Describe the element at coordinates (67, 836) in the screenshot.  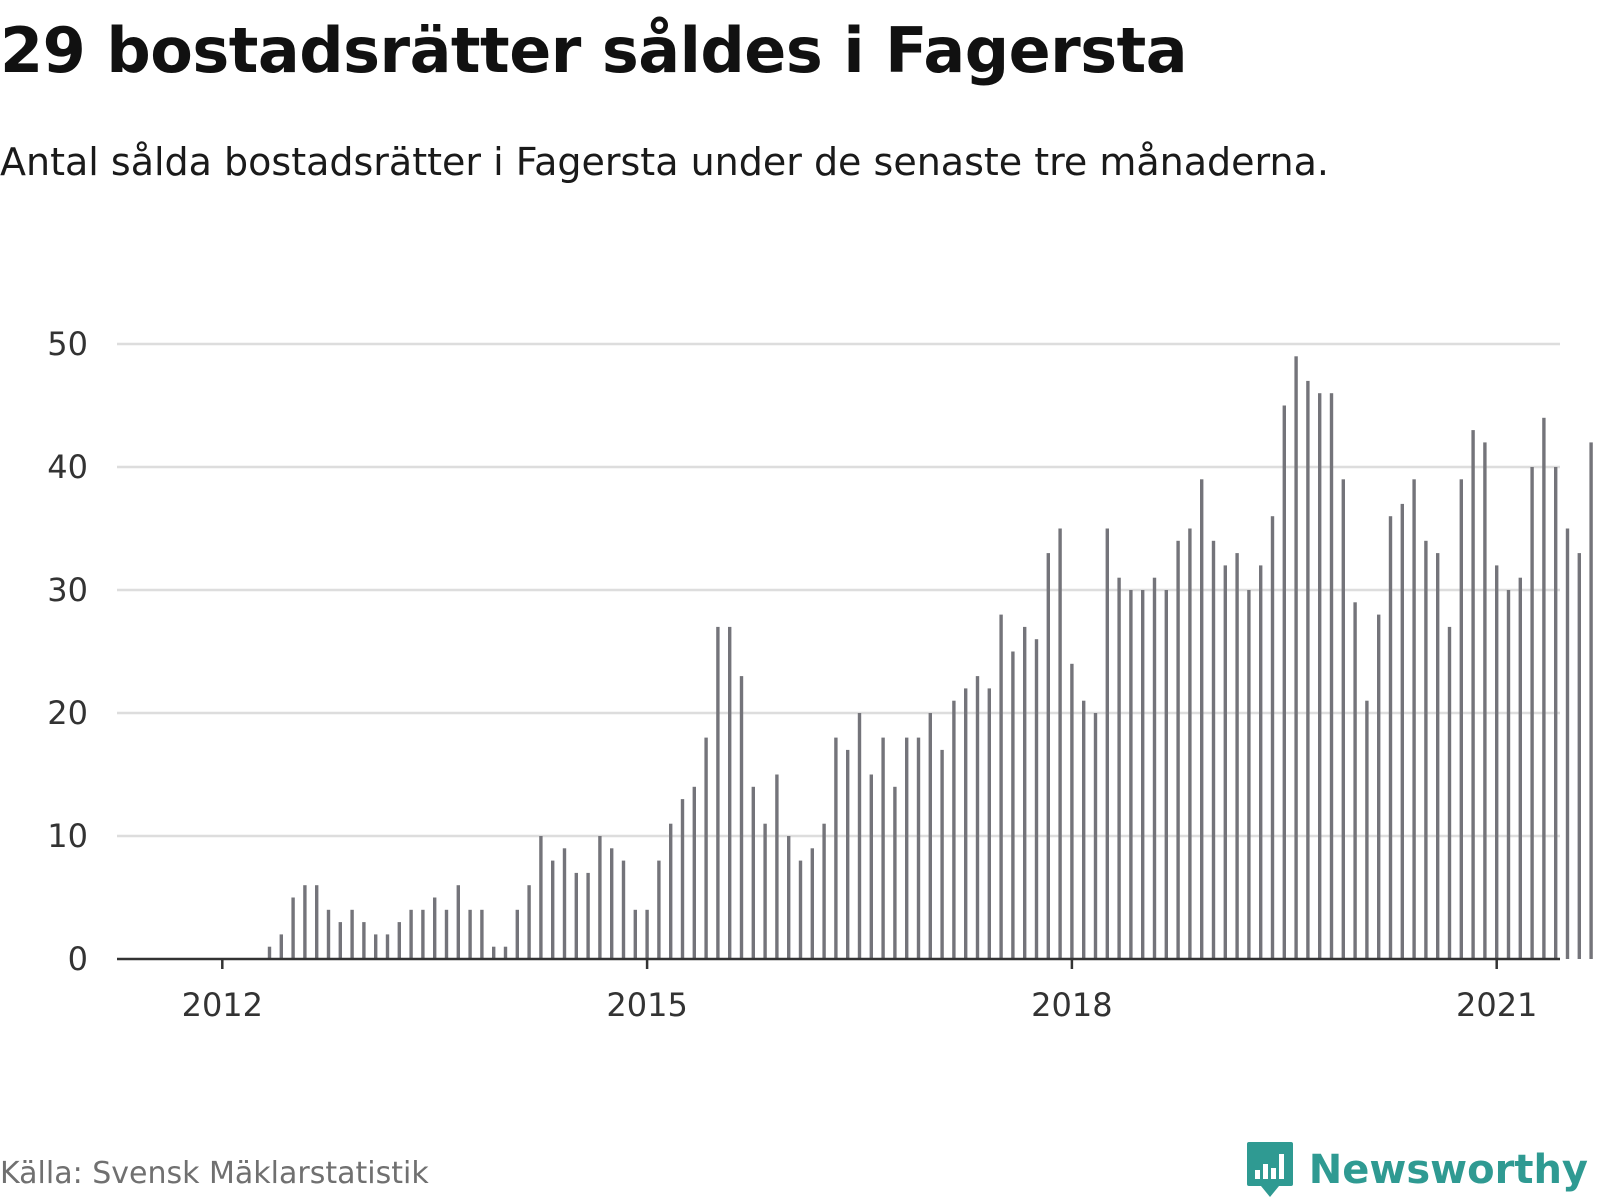
I see `y-tick-label: 10` at that location.